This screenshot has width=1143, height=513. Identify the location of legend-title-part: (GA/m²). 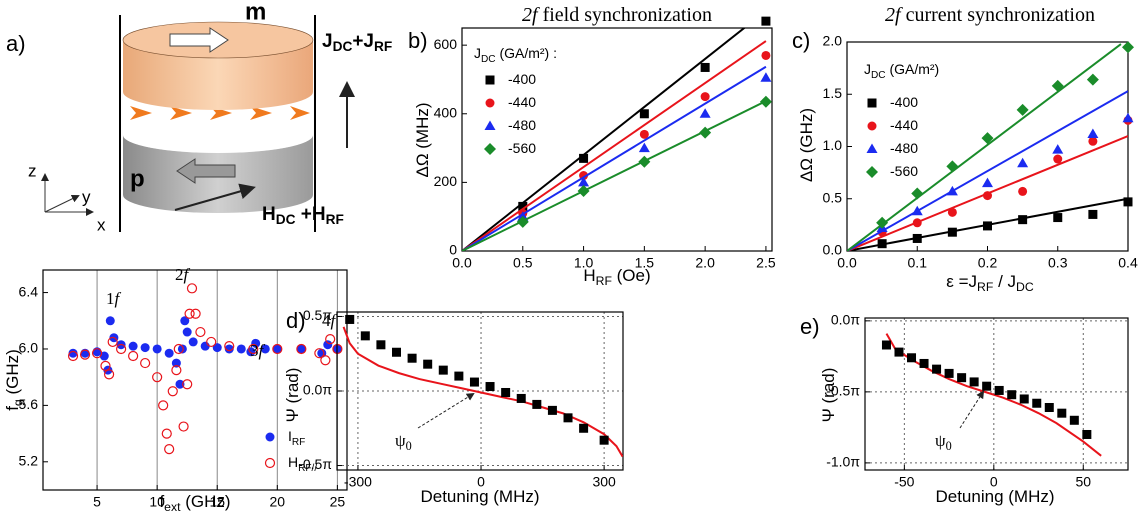
(913, 69).